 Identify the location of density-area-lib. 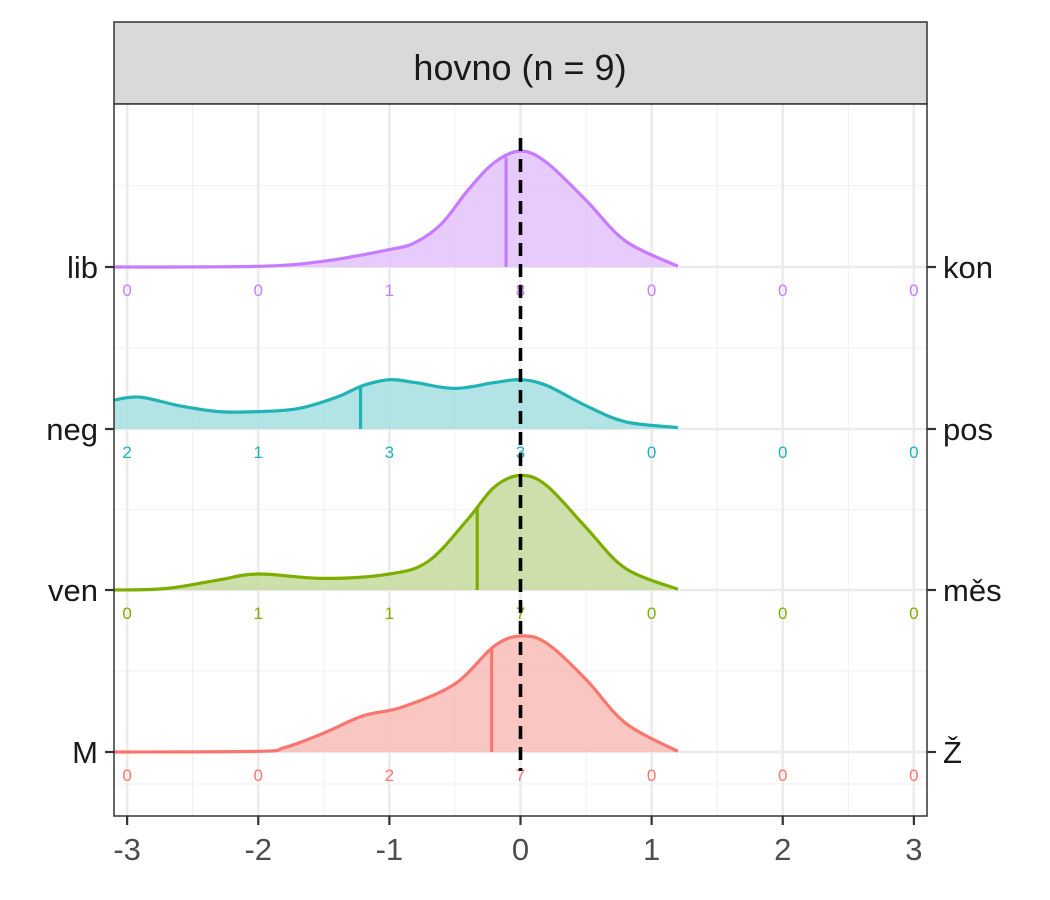
(396, 209).